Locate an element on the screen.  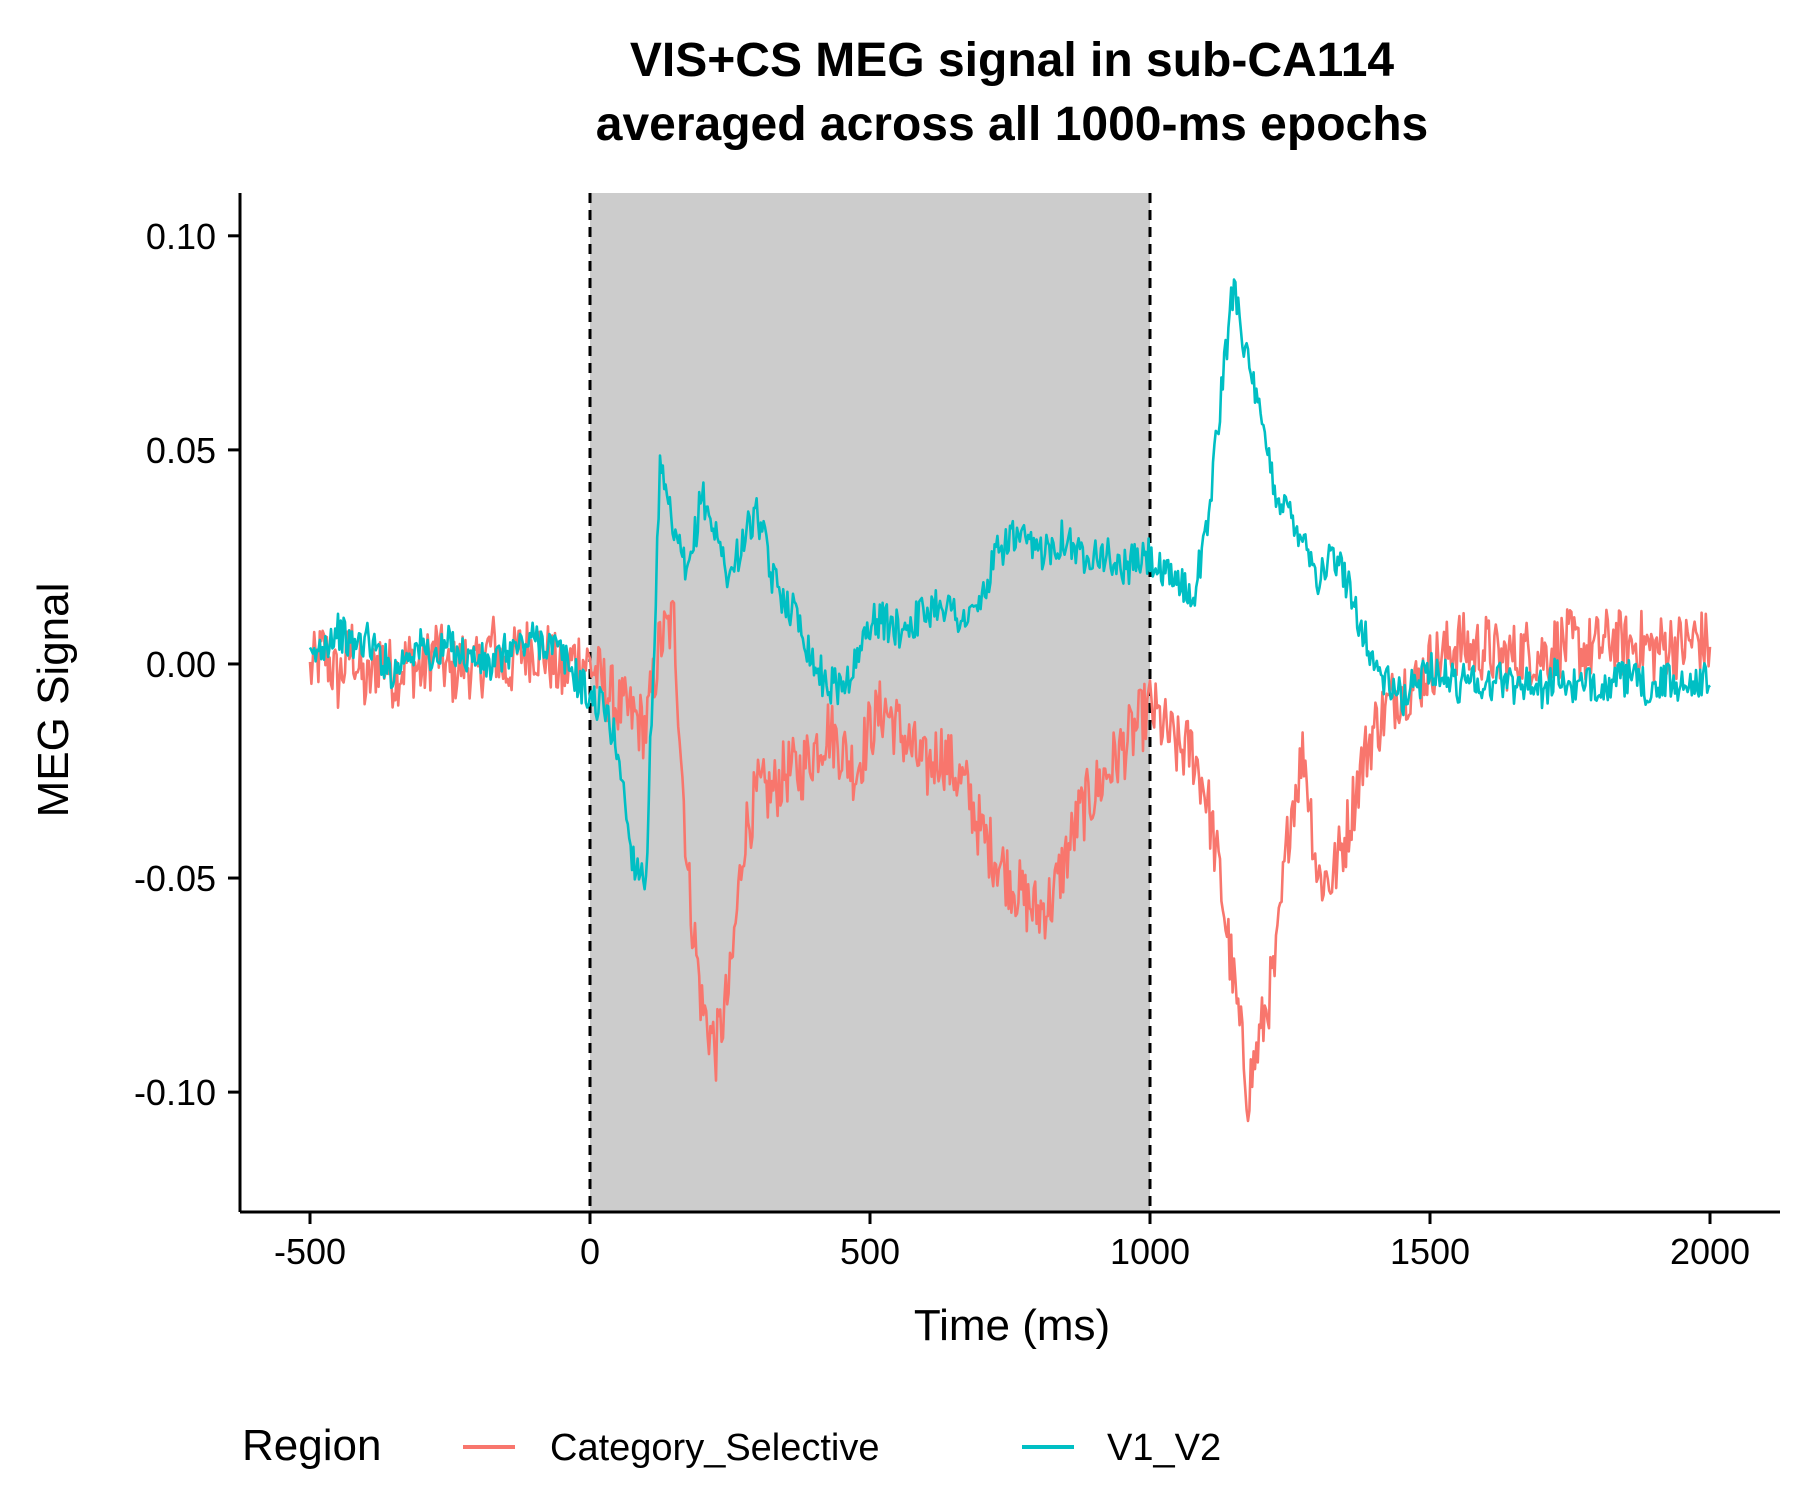
legend: Region Category_Selective V1_V2 is located at coordinates (731, 1445).